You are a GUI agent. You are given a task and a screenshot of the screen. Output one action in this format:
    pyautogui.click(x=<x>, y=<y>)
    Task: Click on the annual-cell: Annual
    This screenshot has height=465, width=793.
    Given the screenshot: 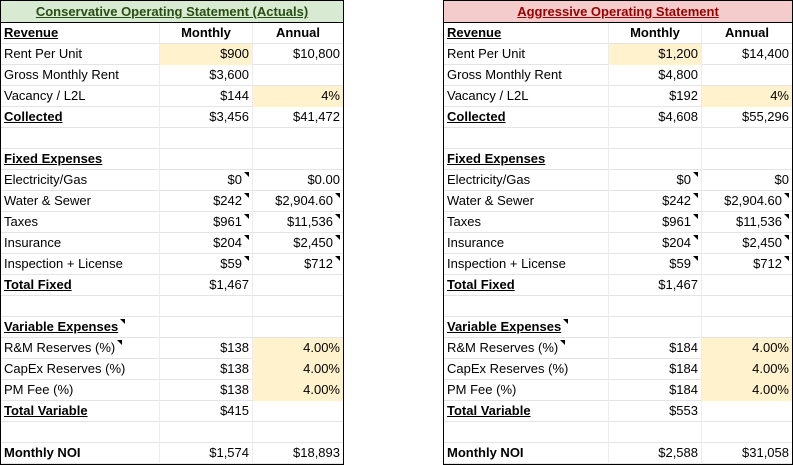 What is the action you would take?
    pyautogui.click(x=297, y=33)
    